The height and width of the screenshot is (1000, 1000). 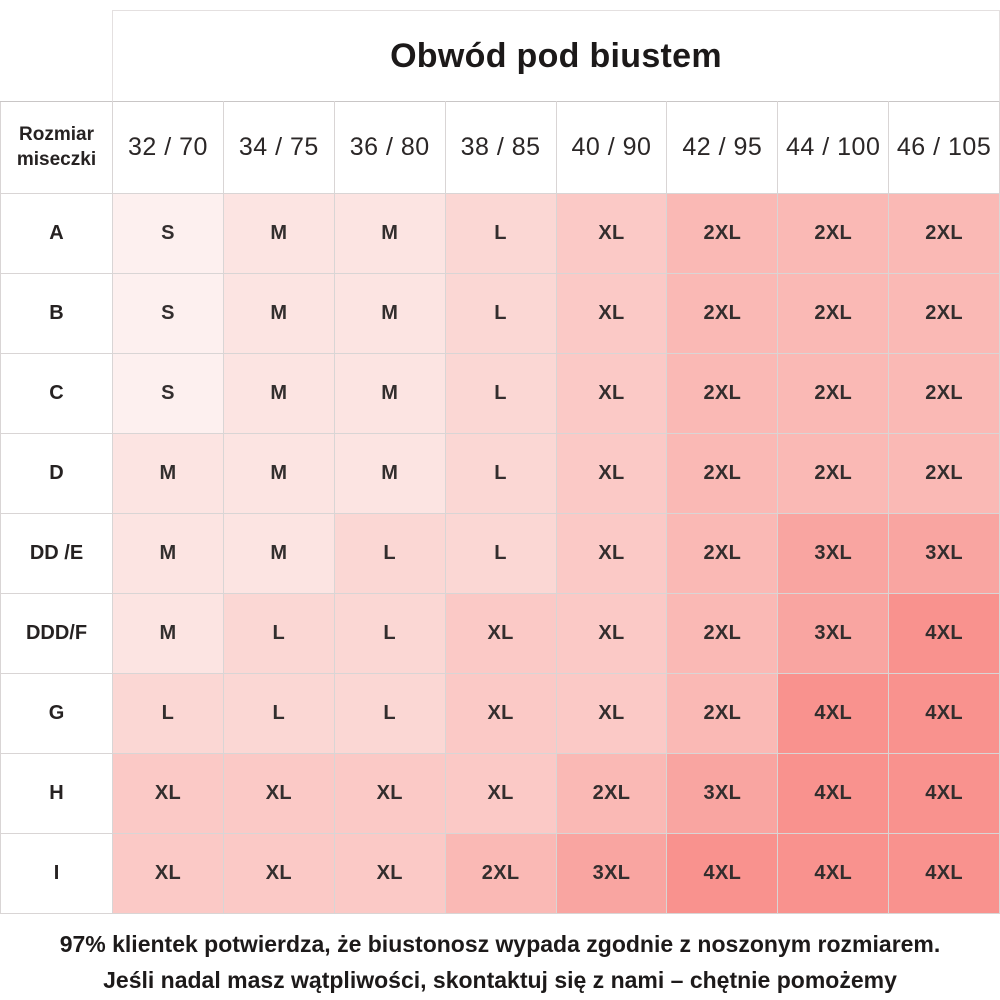 What do you see at coordinates (56, 233) in the screenshot?
I see `row-label: A` at bounding box center [56, 233].